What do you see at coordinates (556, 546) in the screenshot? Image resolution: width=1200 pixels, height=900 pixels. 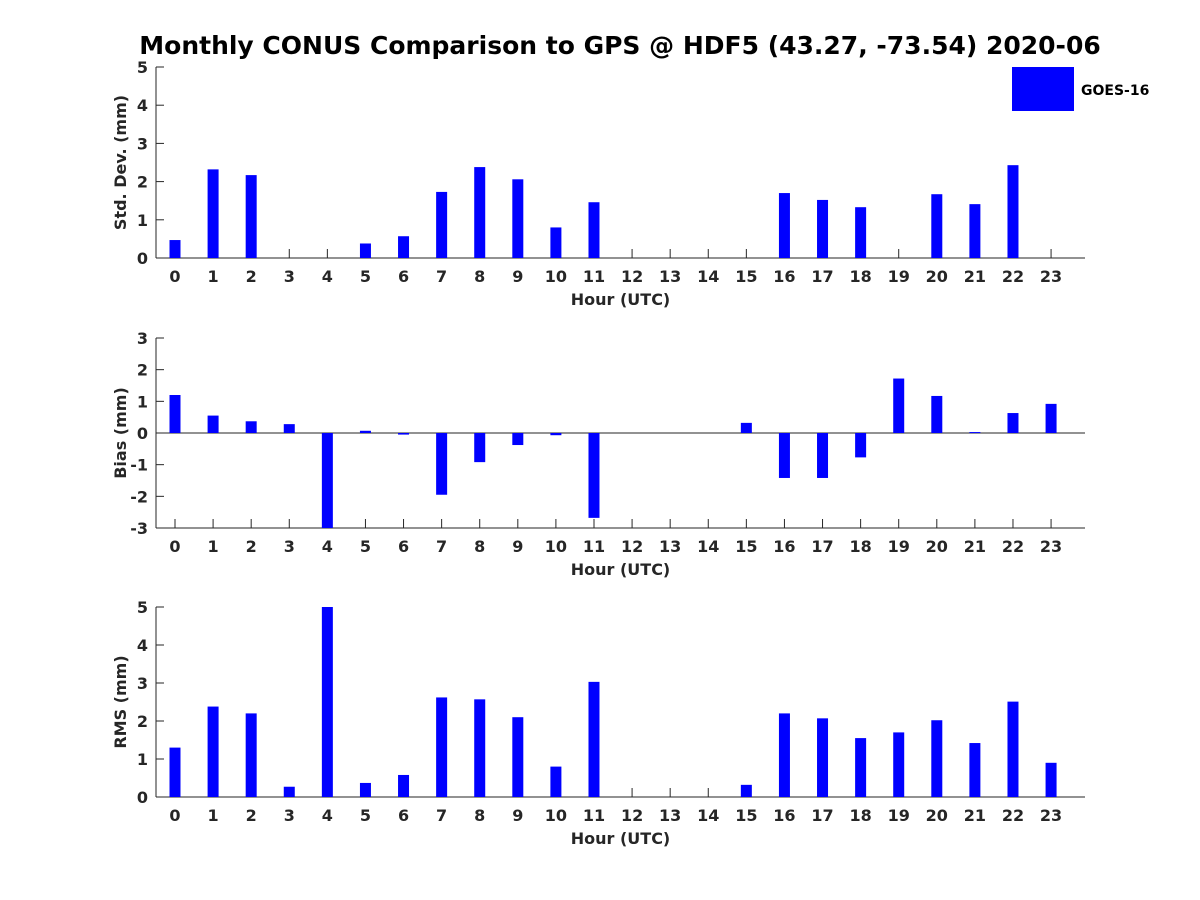 I see `bias-x-tick-label: 10` at bounding box center [556, 546].